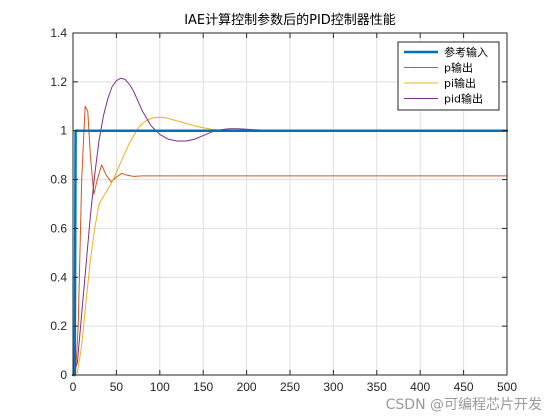 The width and height of the screenshot is (560, 420). What do you see at coordinates (463, 405) in the screenshot?
I see `watermark: CSDN @可编程芯片开发` at bounding box center [463, 405].